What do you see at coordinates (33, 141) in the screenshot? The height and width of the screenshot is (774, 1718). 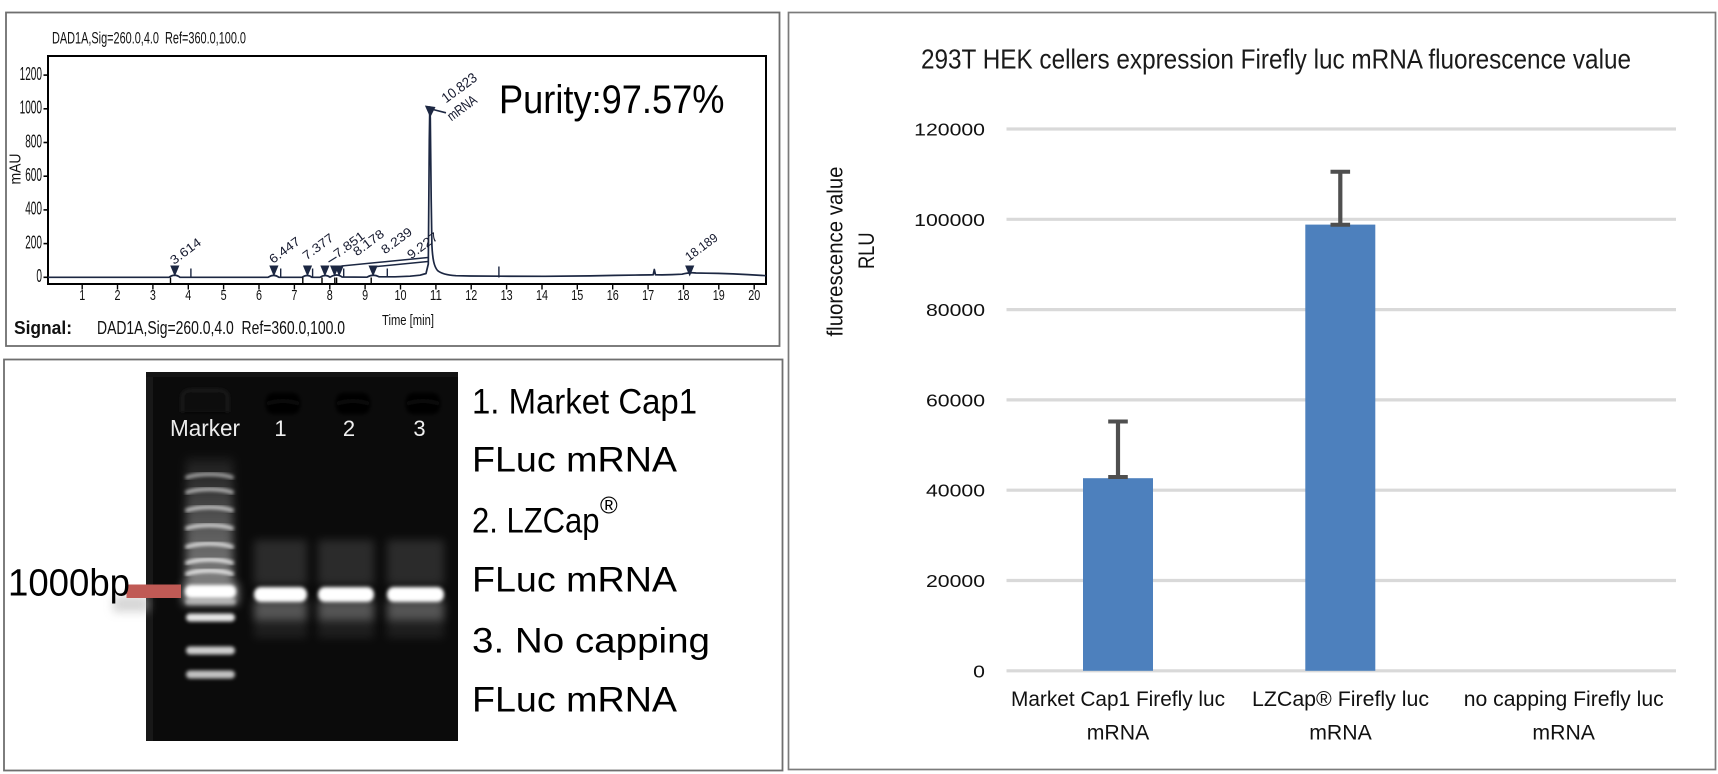 I see `svg-text: 800` at bounding box center [33, 141].